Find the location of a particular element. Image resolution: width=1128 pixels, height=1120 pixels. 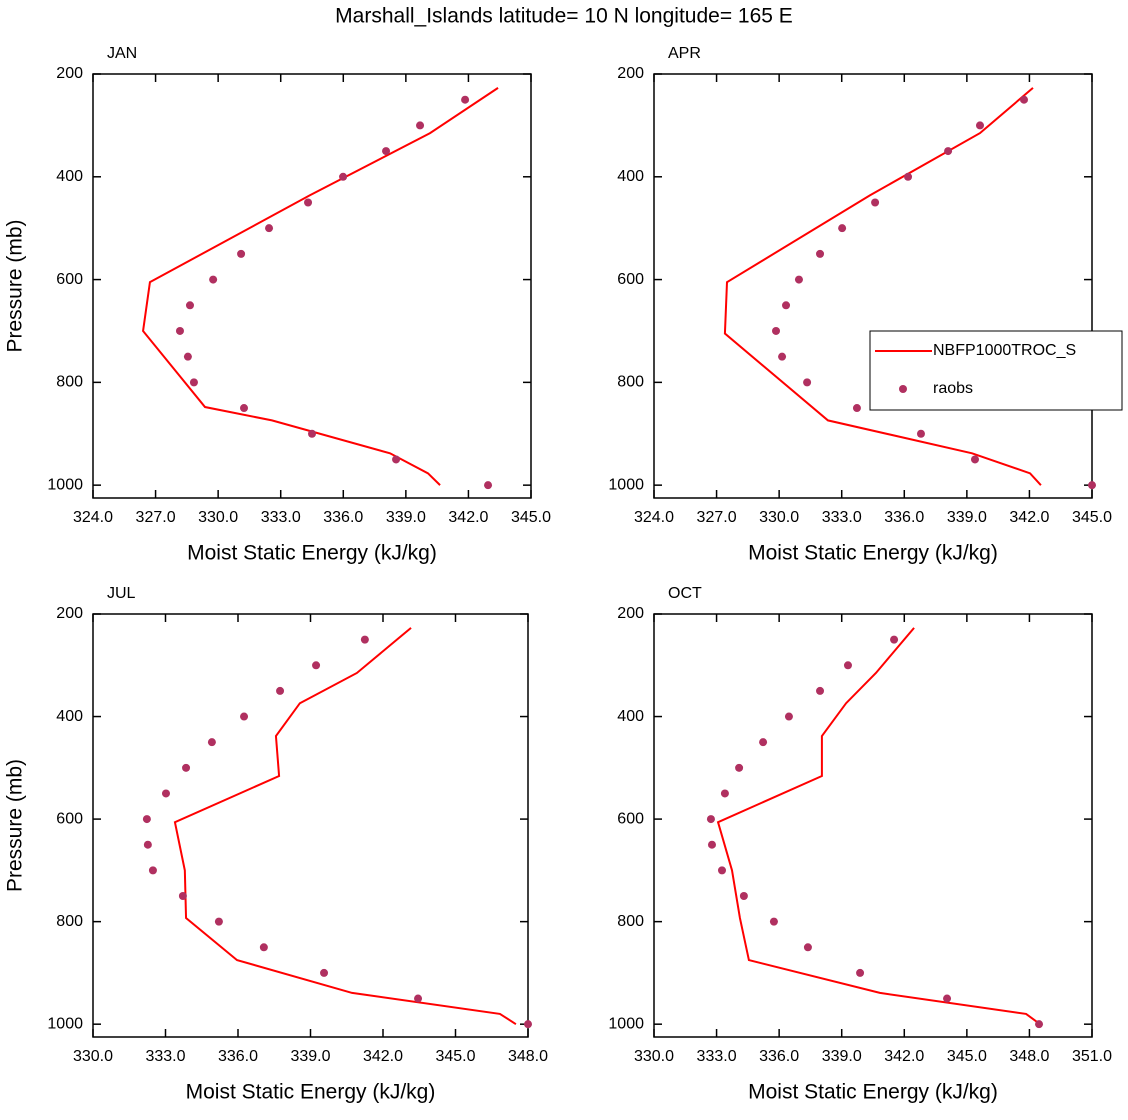

legend-label: NBFP1000TROC_S is located at coordinates (1004, 350).